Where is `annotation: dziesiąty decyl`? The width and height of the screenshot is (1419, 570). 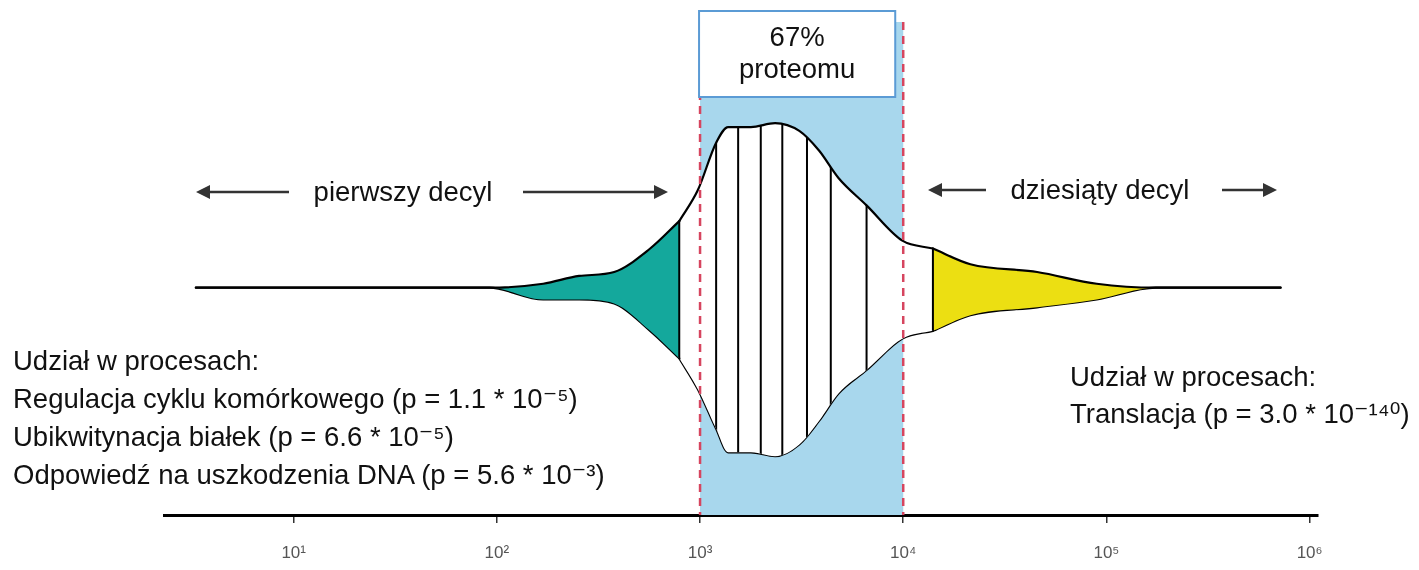
annotation: dziesiąty decyl is located at coordinates (1100, 190).